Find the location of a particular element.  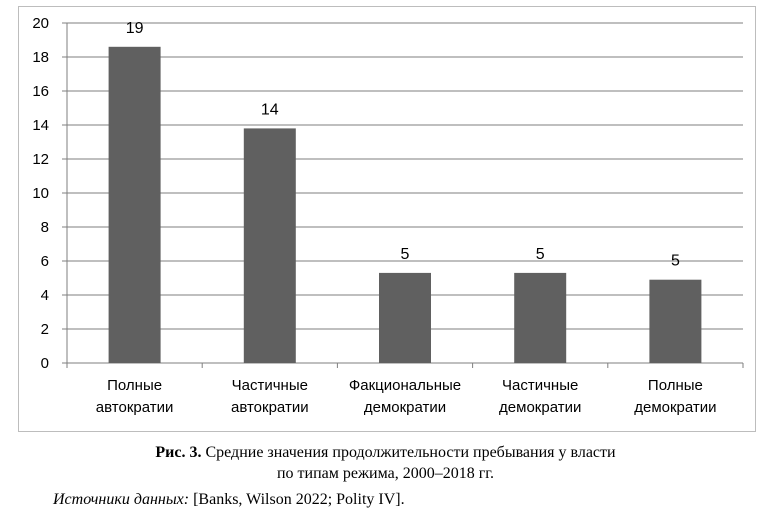

y-tick-label: 12 is located at coordinates (40, 159).